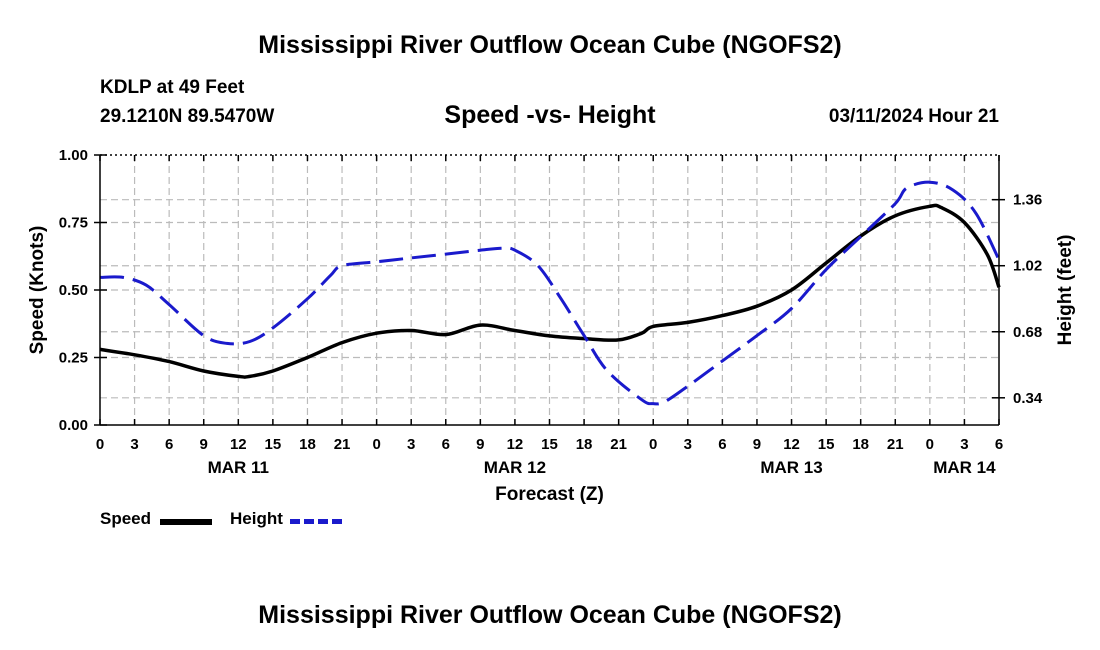 This screenshot has height=650, width=1100. What do you see at coordinates (1028, 398) in the screenshot?
I see `y2-tick-label: 0.34` at bounding box center [1028, 398].